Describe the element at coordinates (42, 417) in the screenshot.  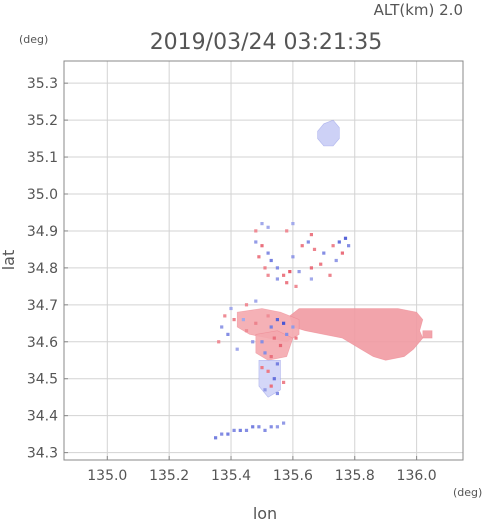
I see `y-tick-label: 34.4` at that location.